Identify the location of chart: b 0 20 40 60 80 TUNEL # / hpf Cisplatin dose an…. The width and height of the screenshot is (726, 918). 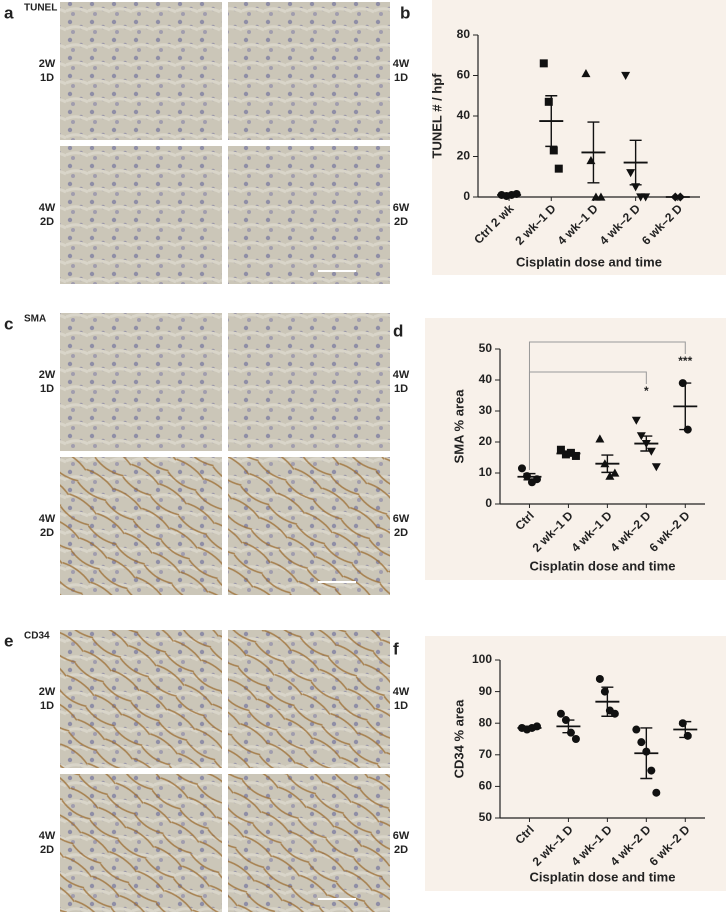
(563, 137).